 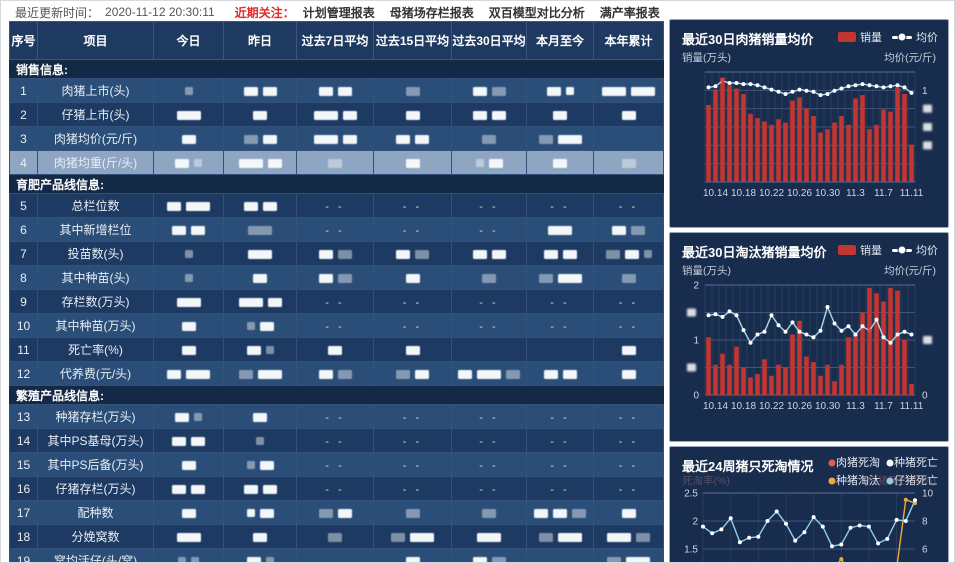 I want to click on svg-text: 10.26, so click(x=799, y=193).